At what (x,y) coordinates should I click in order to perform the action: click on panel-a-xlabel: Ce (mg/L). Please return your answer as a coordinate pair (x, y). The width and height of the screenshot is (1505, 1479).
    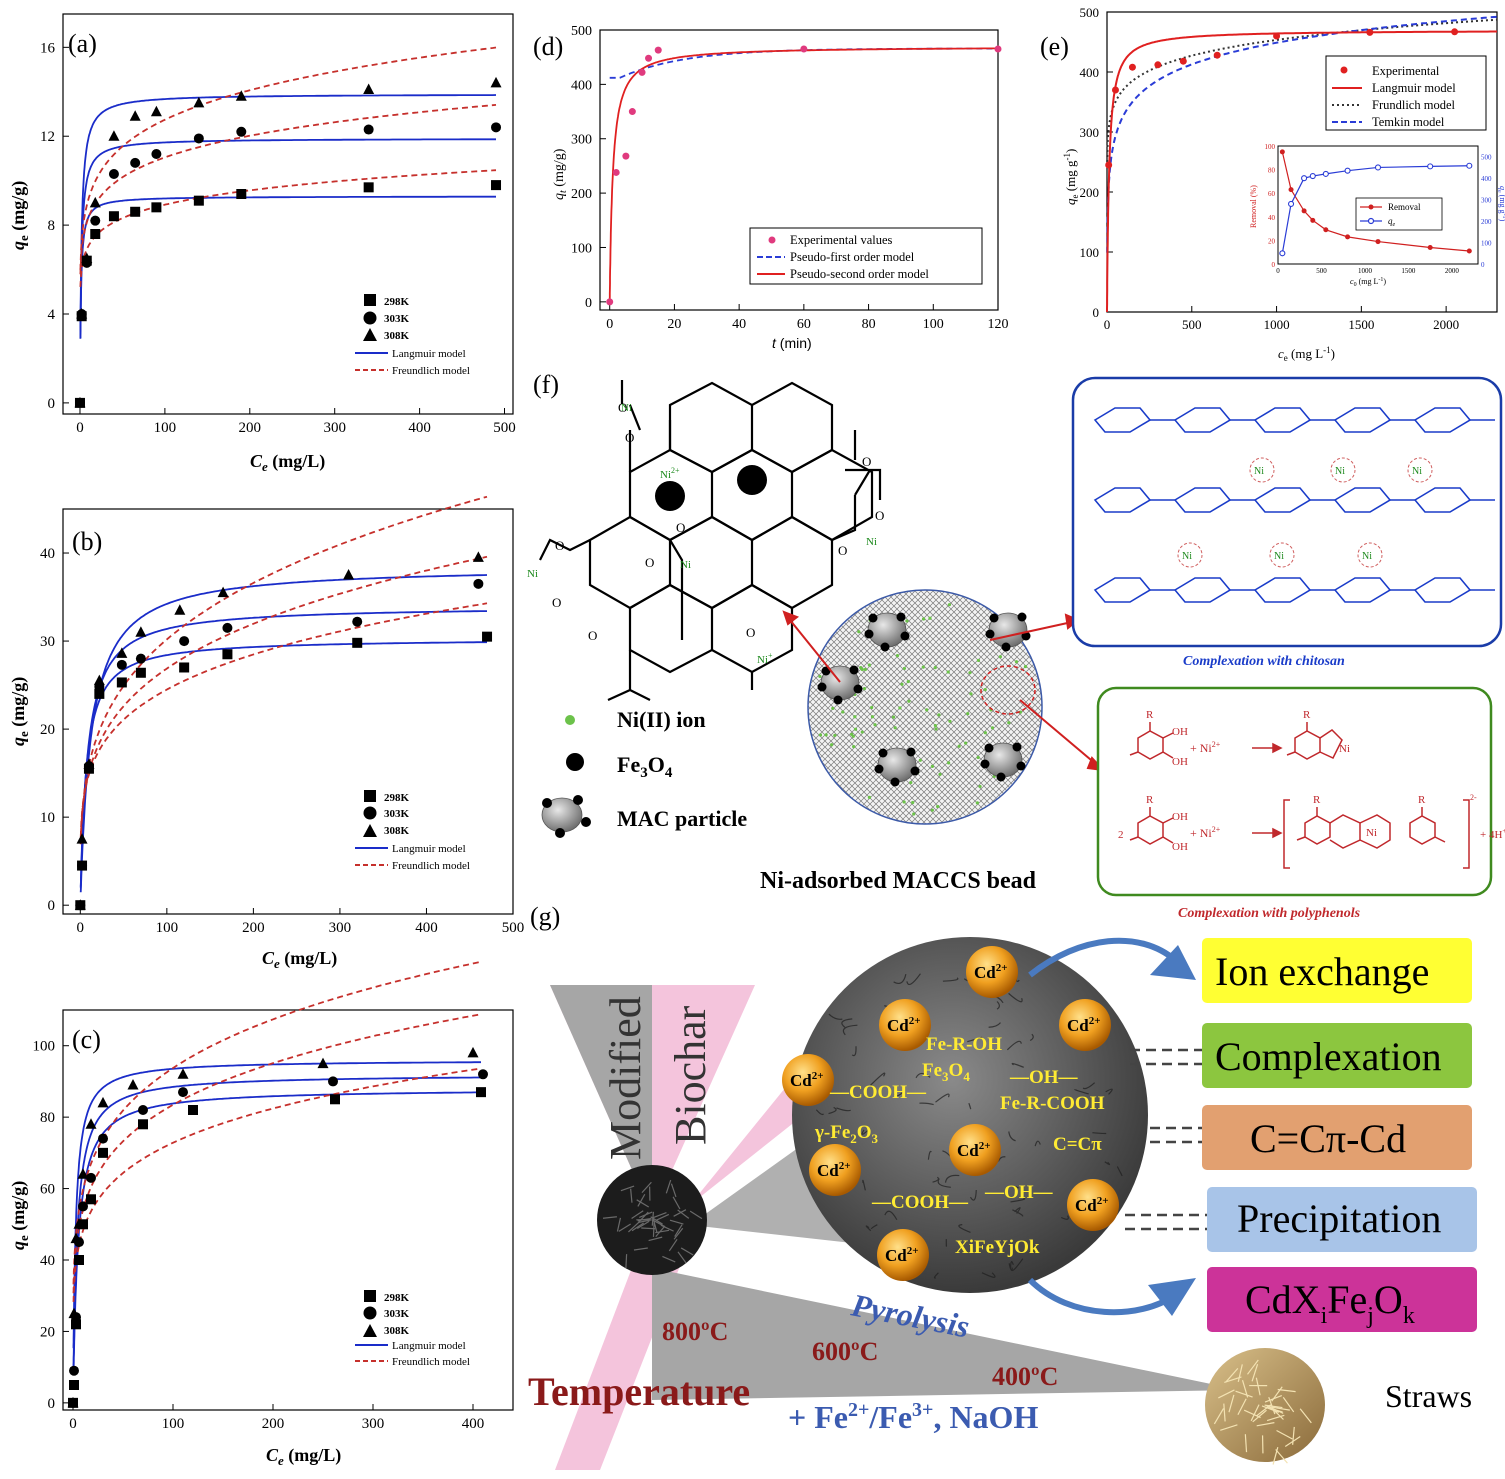
    Looking at the image, I should click on (287, 462).